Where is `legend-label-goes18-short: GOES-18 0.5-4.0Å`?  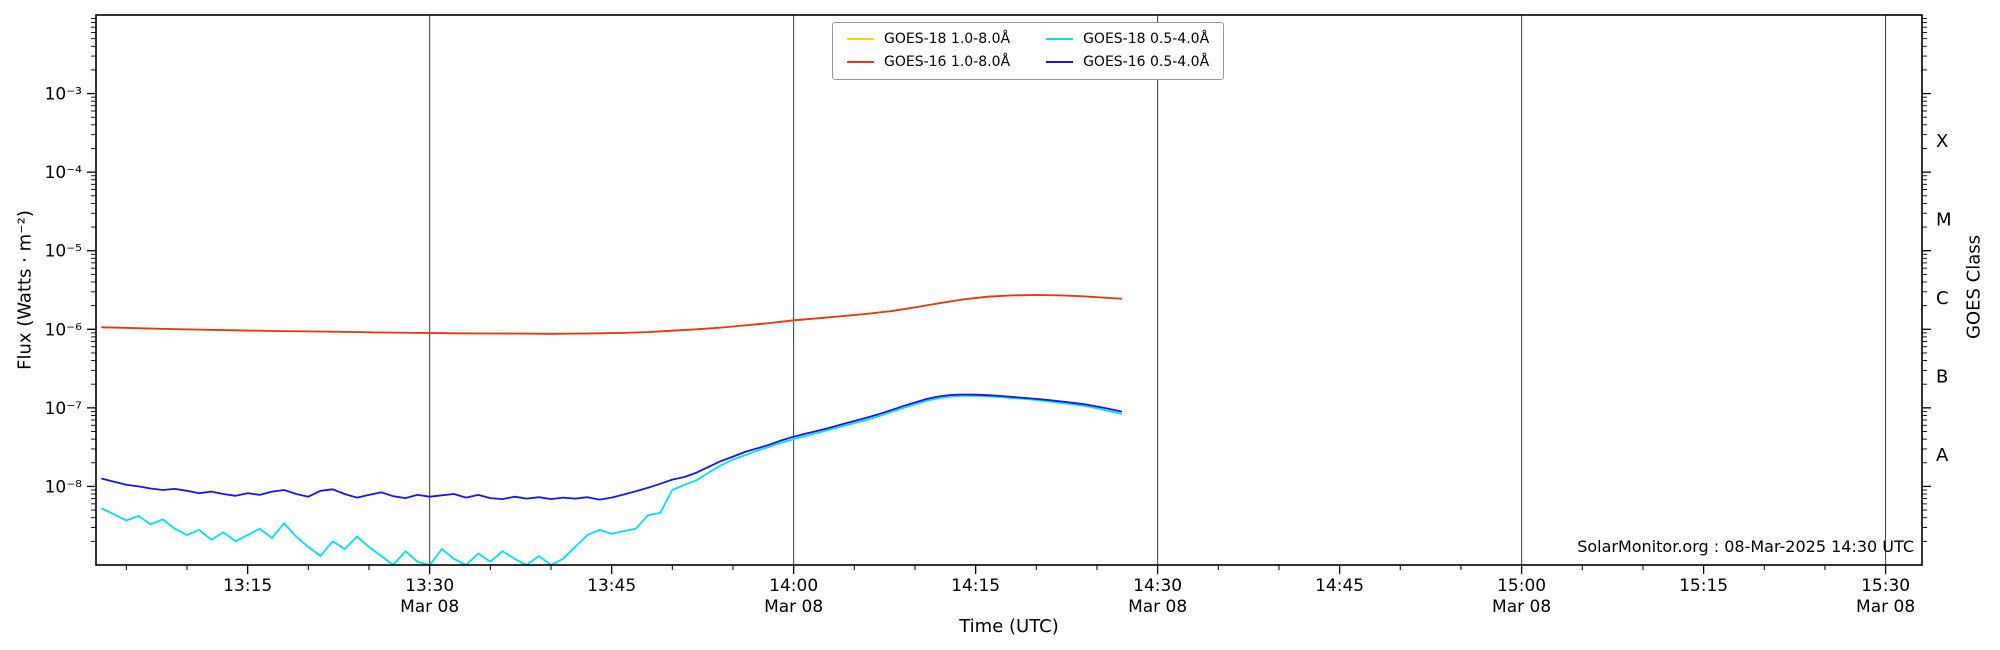 legend-label-goes18-short: GOES-18 0.5-4.0Å is located at coordinates (1146, 39).